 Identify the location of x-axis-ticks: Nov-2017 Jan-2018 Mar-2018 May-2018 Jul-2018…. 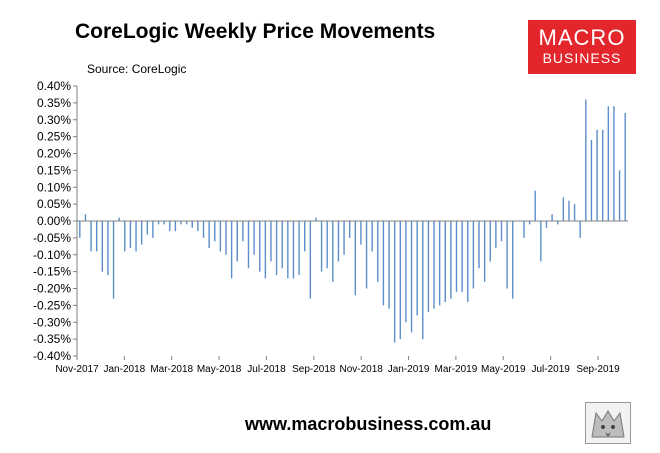
(337, 365).